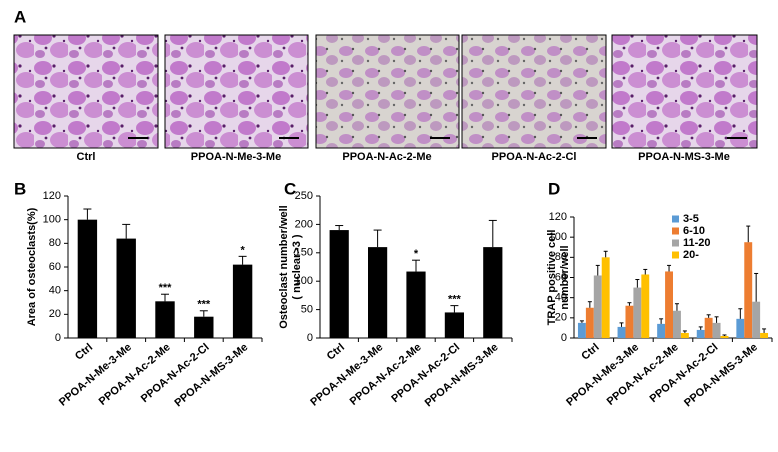 The image size is (778, 452). I want to click on panel-label: B, so click(20, 188).